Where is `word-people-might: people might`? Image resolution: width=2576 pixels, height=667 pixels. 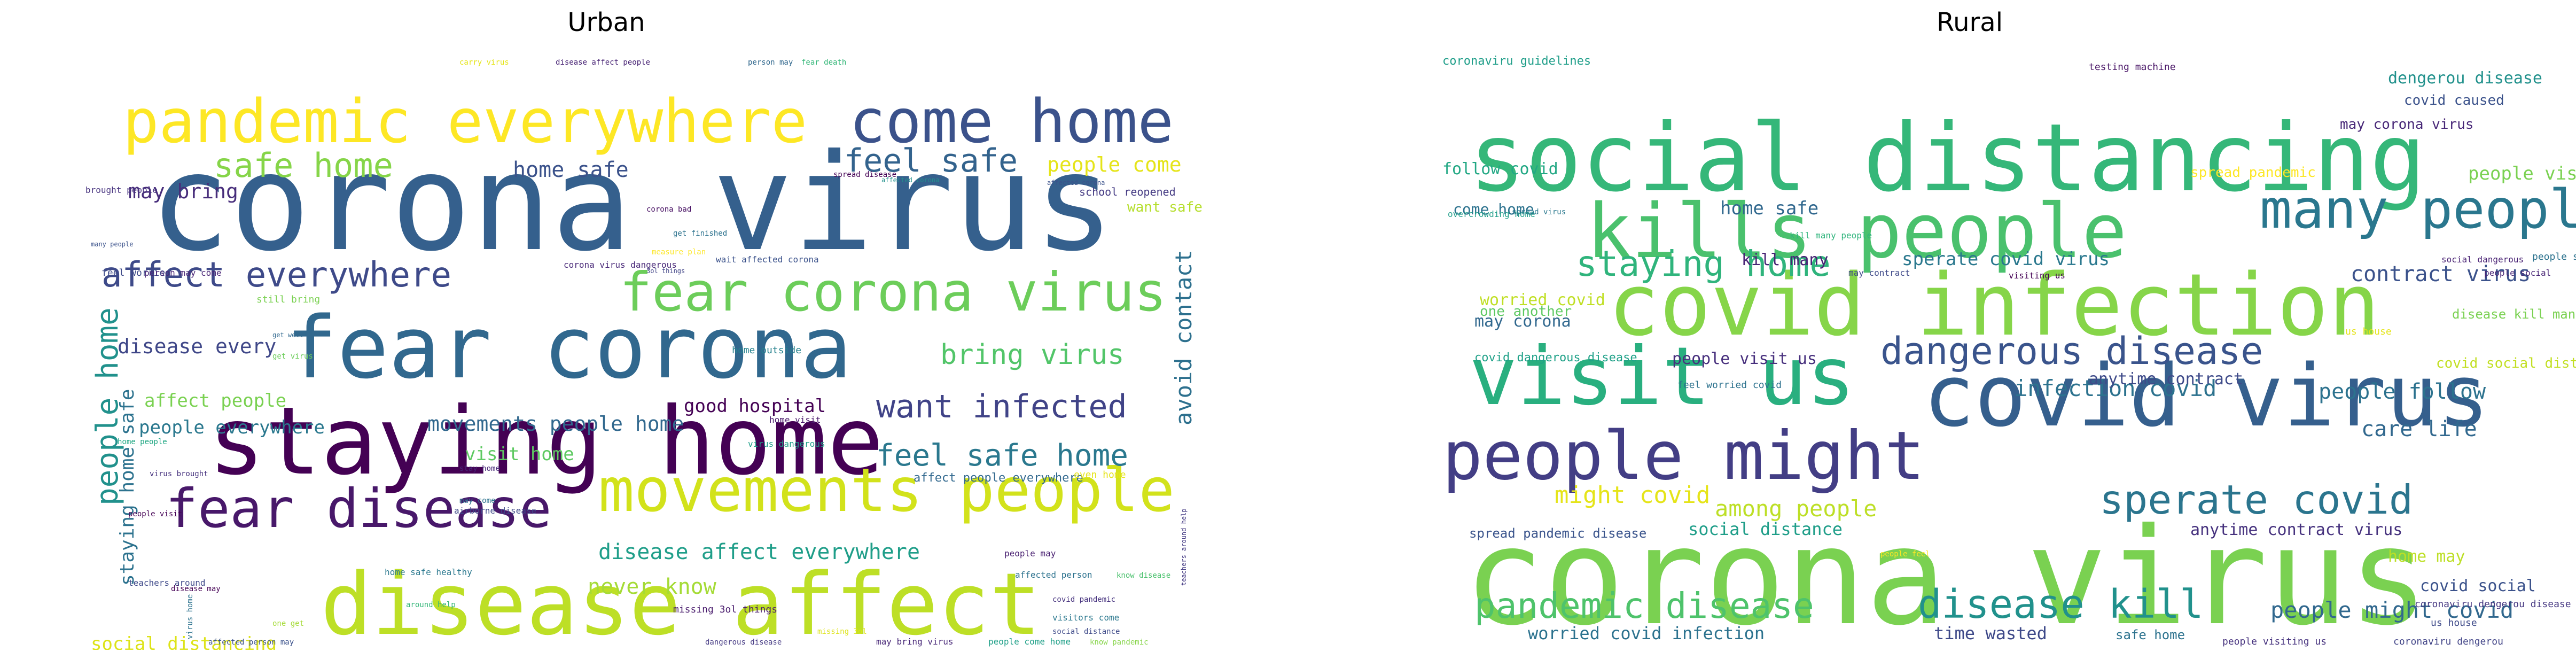
word-people-might: people might is located at coordinates (1683, 456).